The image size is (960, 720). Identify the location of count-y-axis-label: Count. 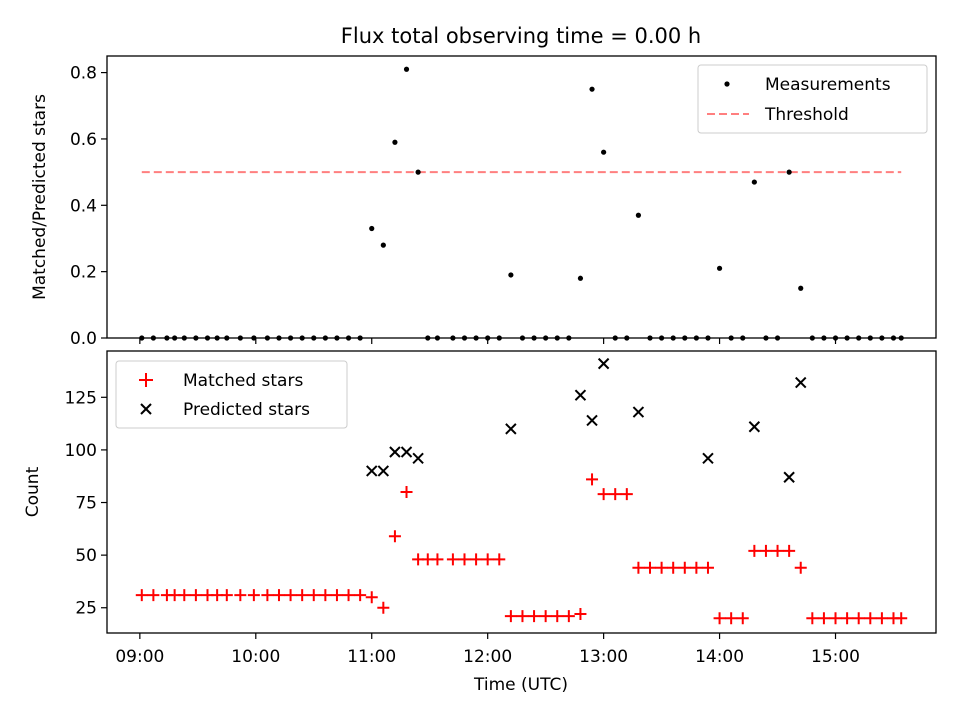
(33, 491).